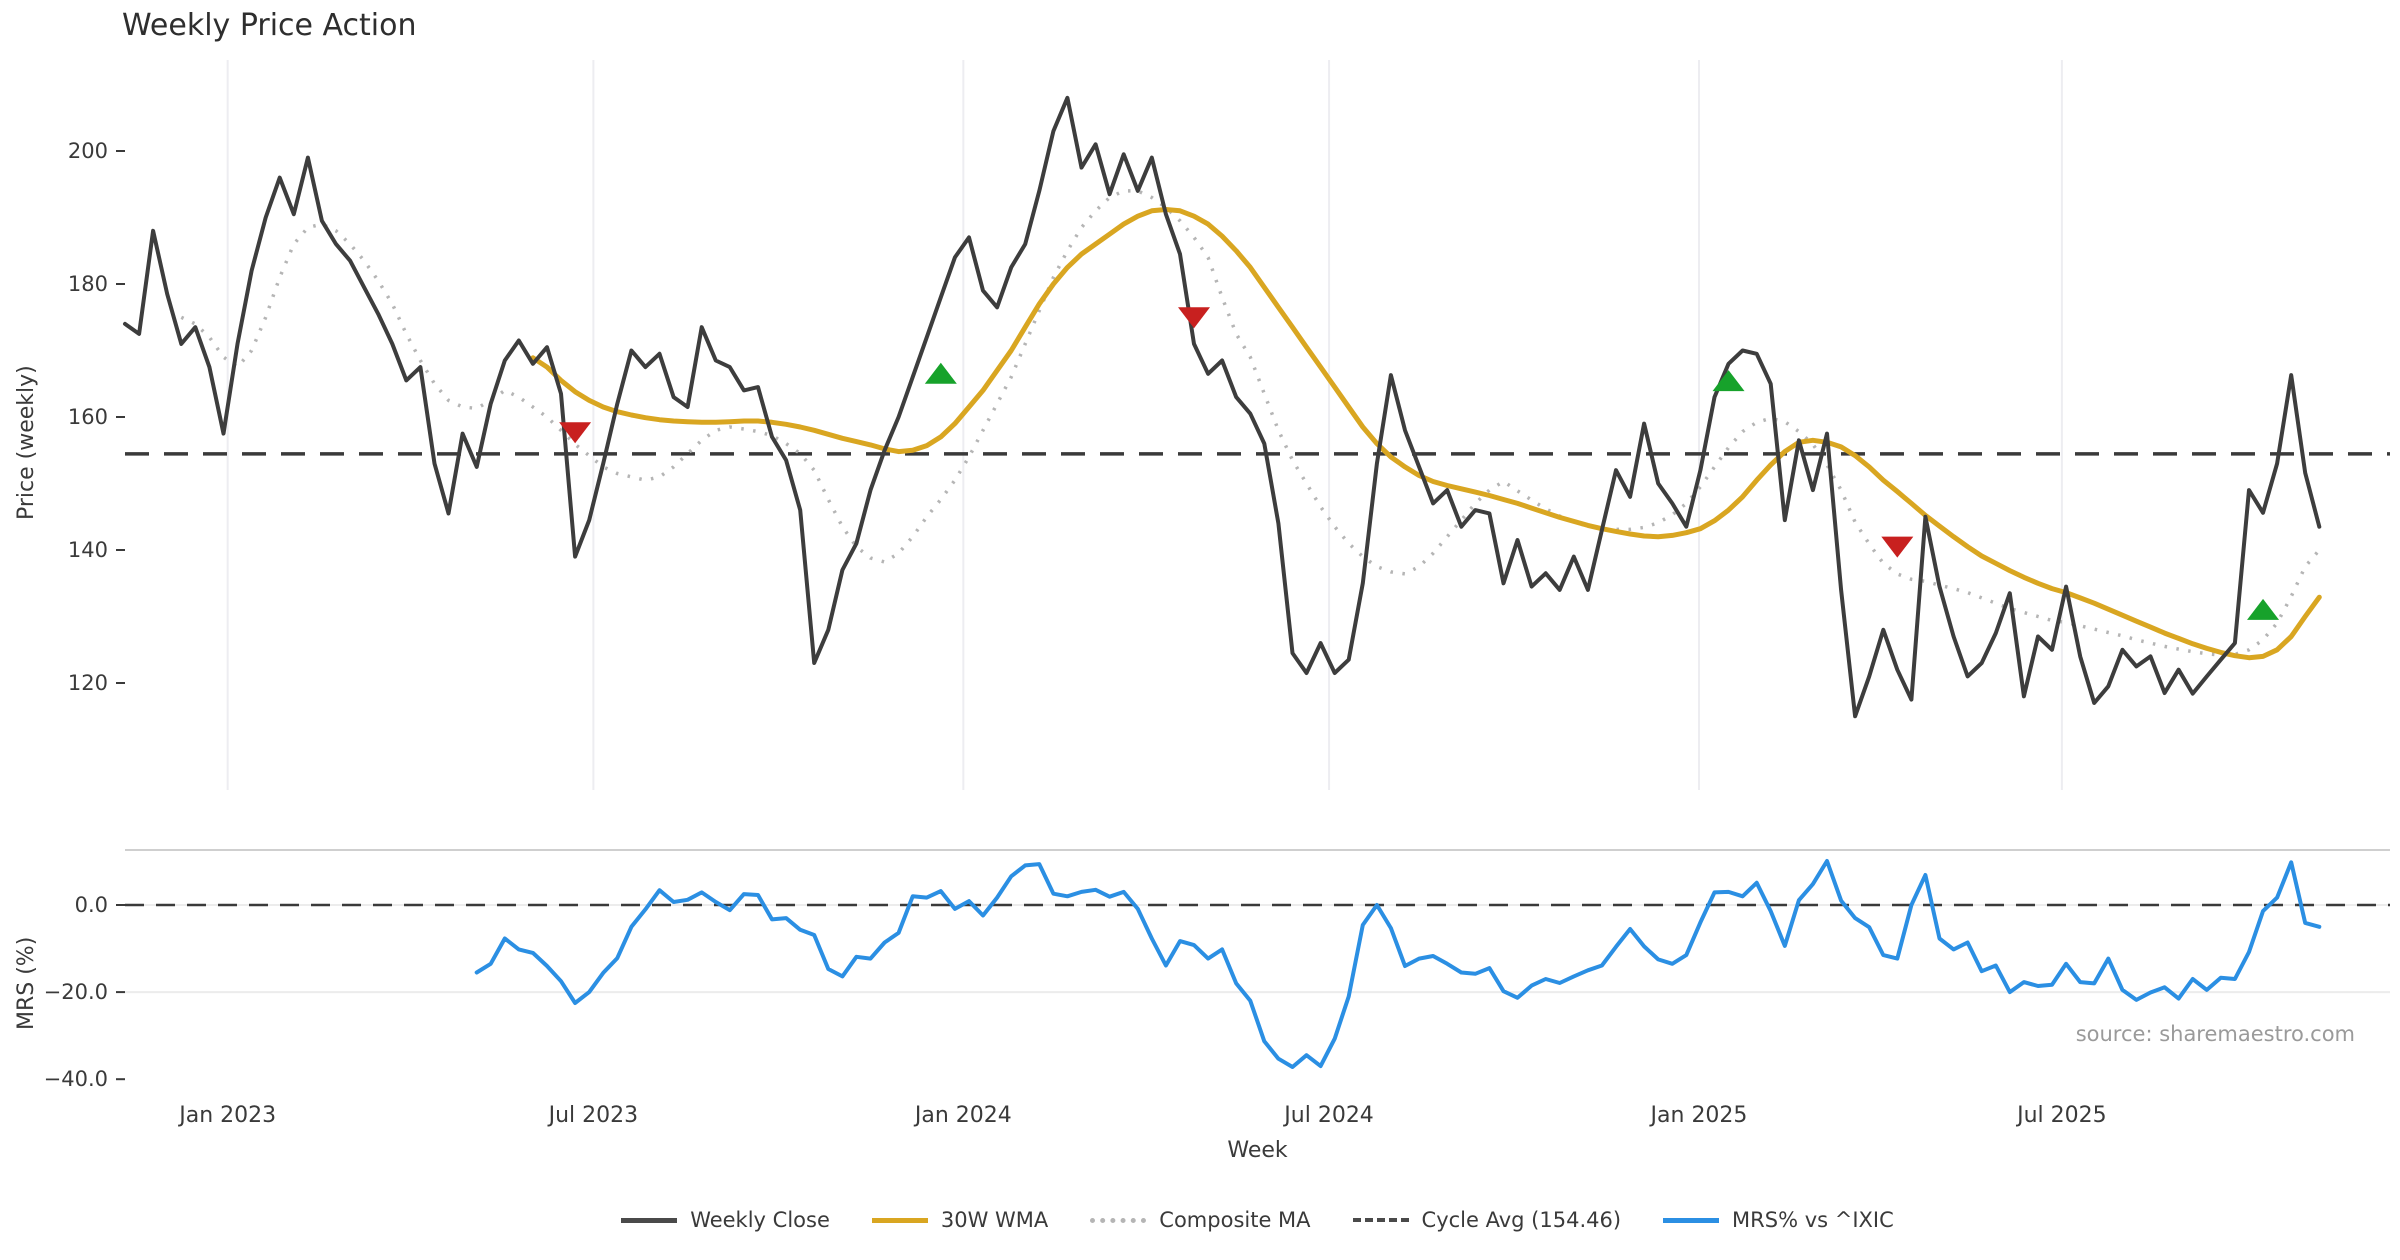 This screenshot has width=2400, height=1260. I want to click on price-ytick-label: 140, so click(88, 550).